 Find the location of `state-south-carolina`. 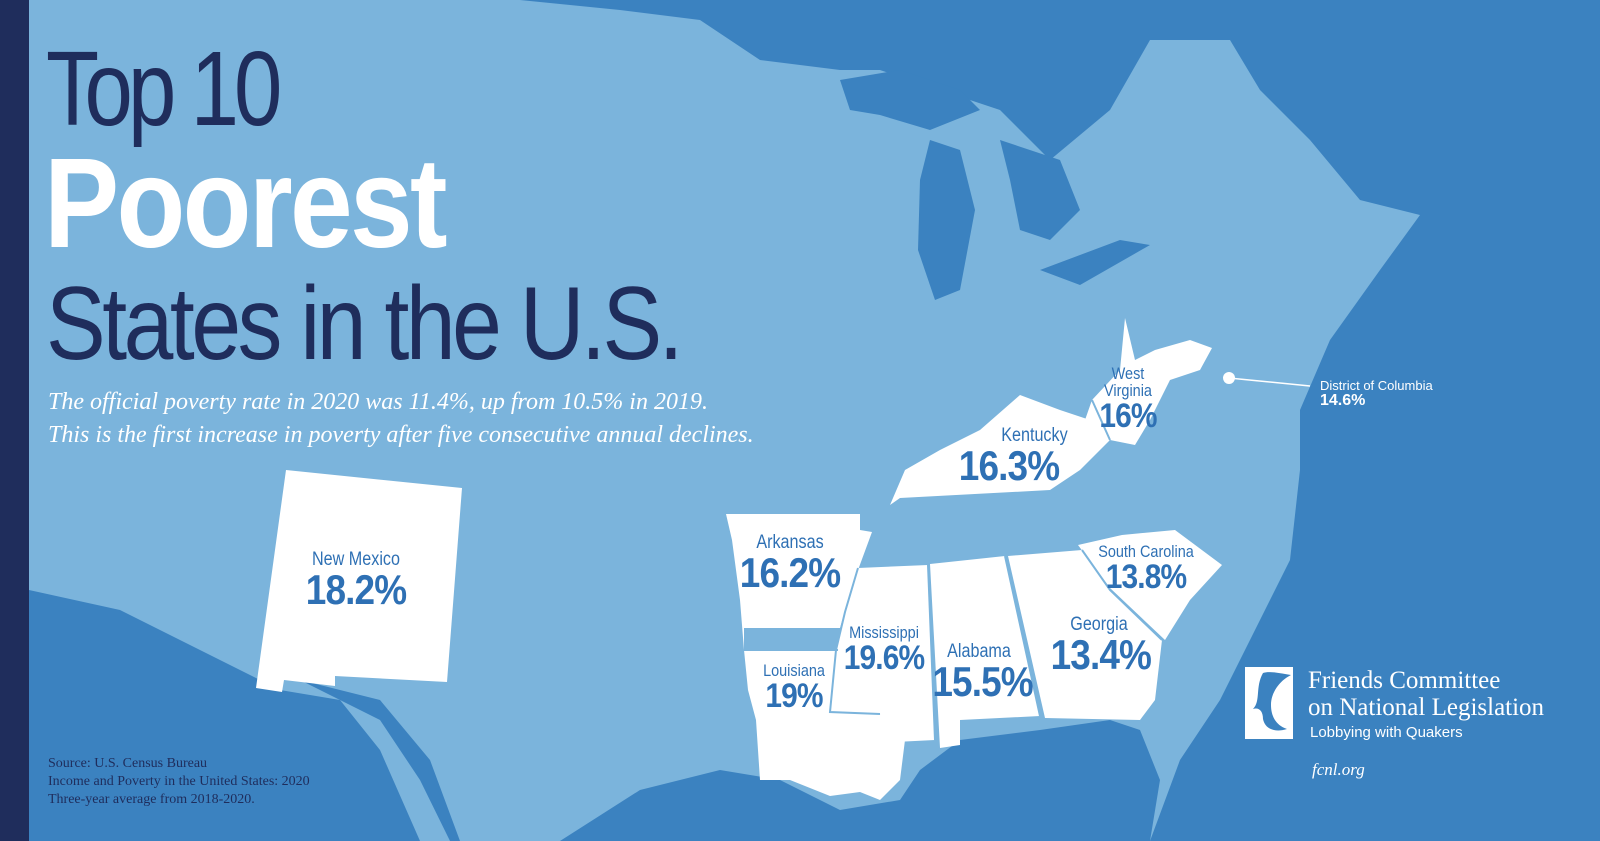

state-south-carolina is located at coordinates (1150, 585).